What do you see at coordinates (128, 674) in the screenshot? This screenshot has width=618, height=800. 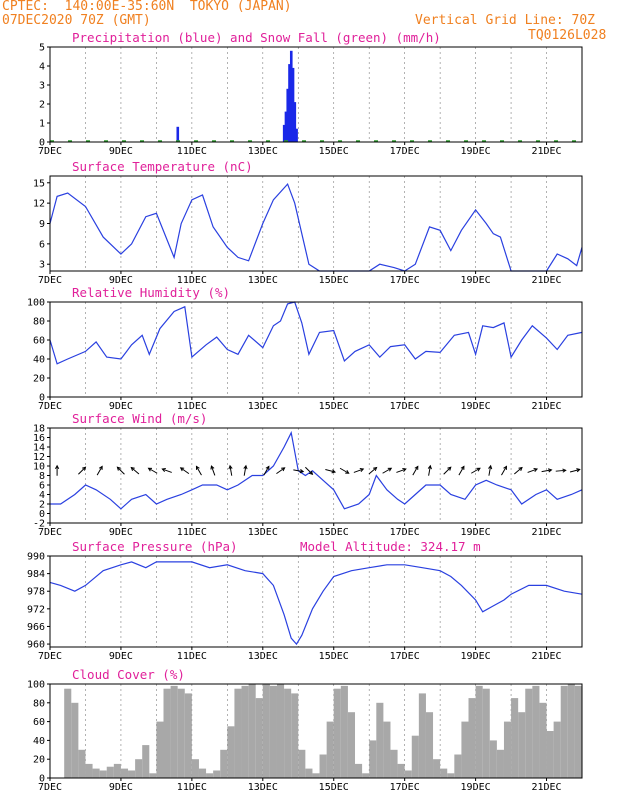 I see `cloud-title: Cloud Cover (%)` at bounding box center [128, 674].